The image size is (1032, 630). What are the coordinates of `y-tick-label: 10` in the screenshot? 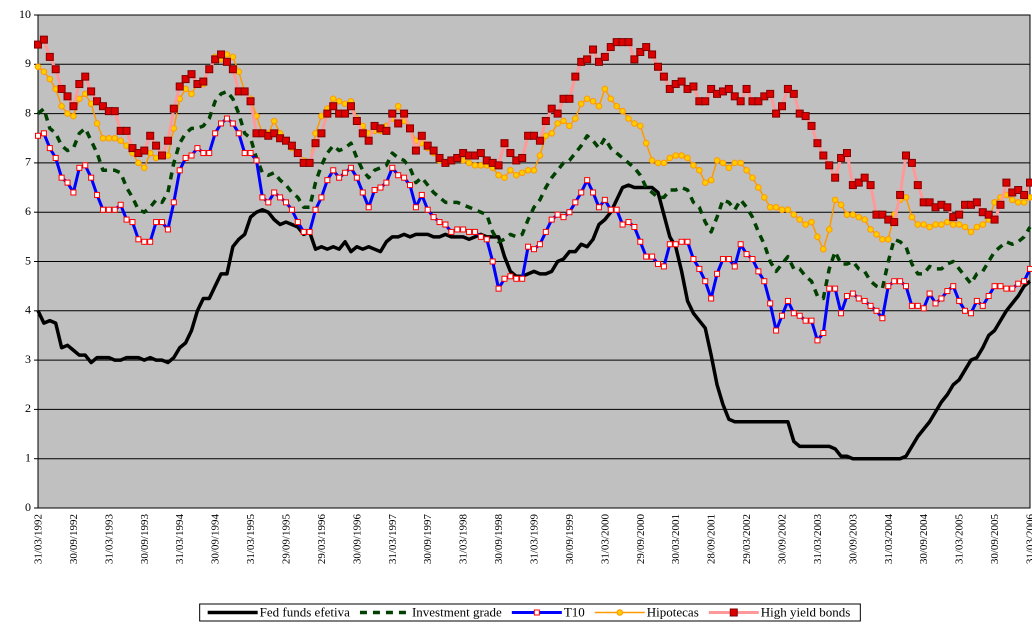 It's located at (25, 14).